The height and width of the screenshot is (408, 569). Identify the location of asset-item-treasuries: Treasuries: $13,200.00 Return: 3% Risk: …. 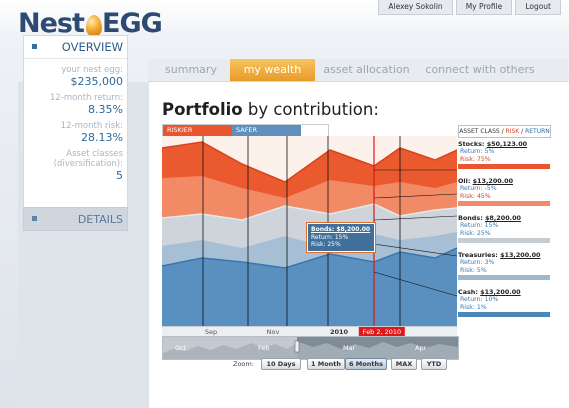
(504, 265).